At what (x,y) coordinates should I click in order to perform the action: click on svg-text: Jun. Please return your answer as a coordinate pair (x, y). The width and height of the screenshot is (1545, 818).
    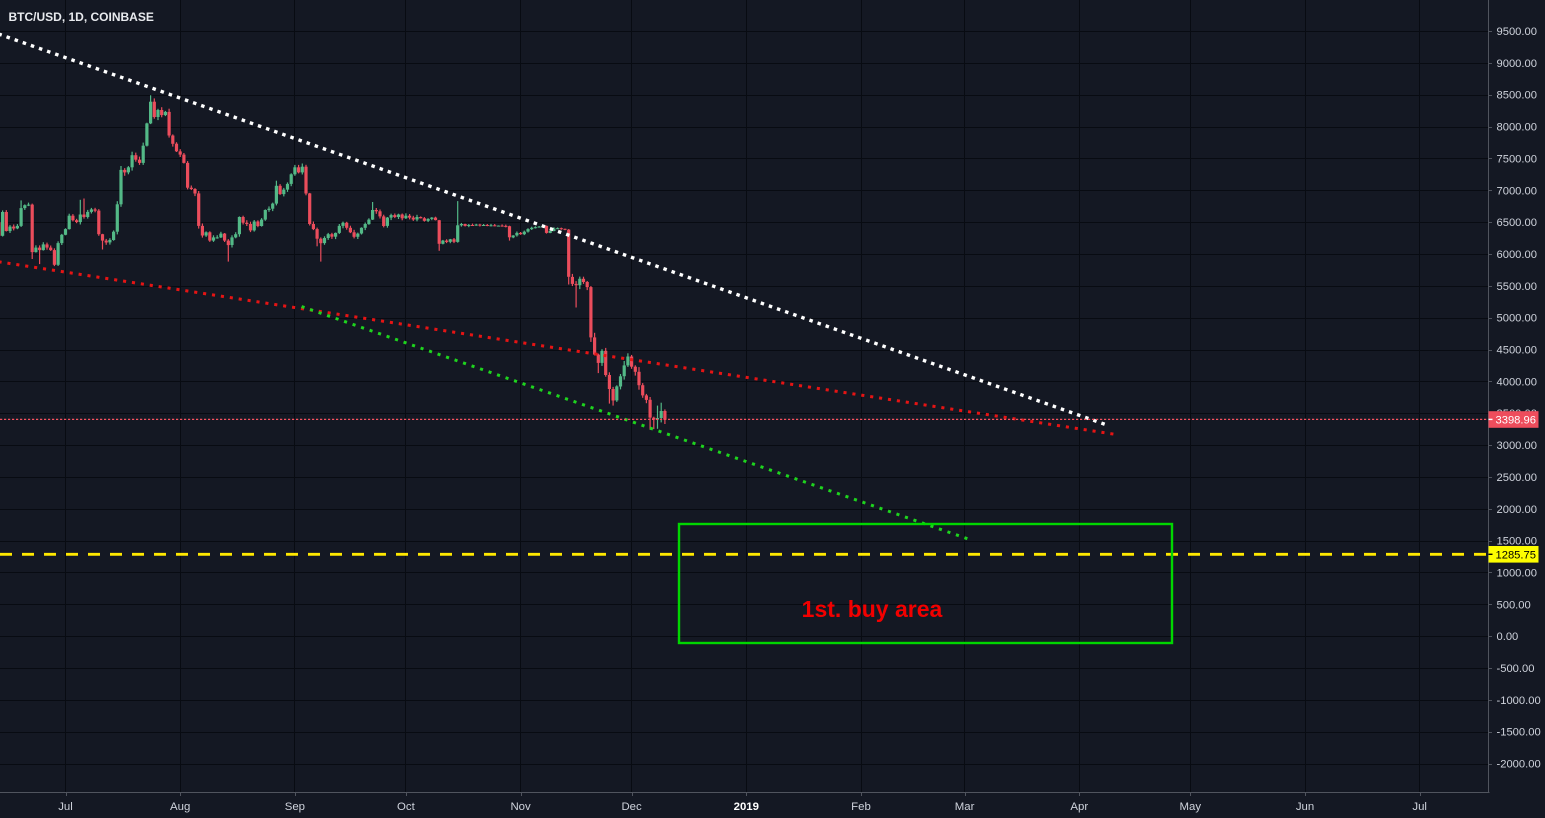
    Looking at the image, I should click on (1305, 807).